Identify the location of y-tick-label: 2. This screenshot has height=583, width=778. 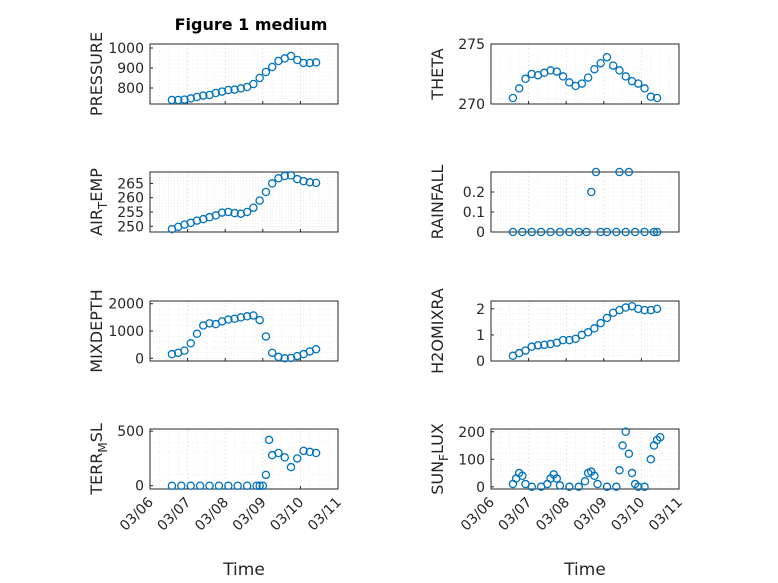
(480, 310).